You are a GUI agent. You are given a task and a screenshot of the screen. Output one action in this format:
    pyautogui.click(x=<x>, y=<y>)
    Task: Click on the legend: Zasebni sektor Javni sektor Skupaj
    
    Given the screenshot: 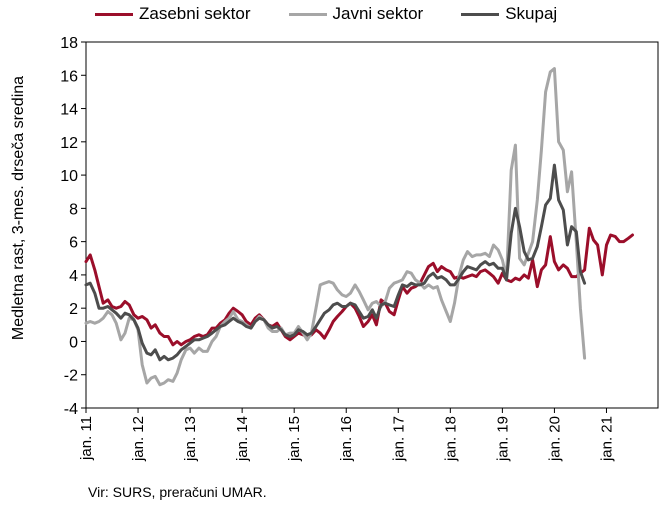 What is the action you would take?
    pyautogui.click(x=326, y=14)
    